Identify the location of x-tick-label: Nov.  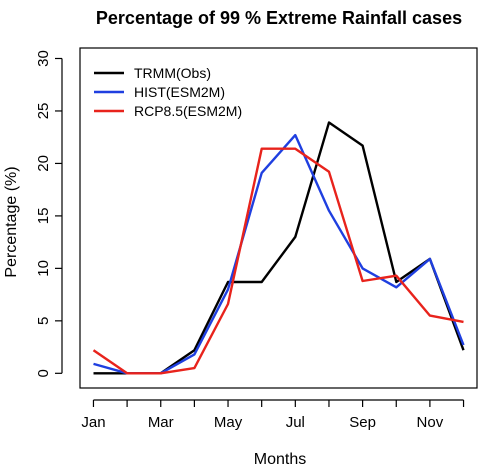
(430, 422).